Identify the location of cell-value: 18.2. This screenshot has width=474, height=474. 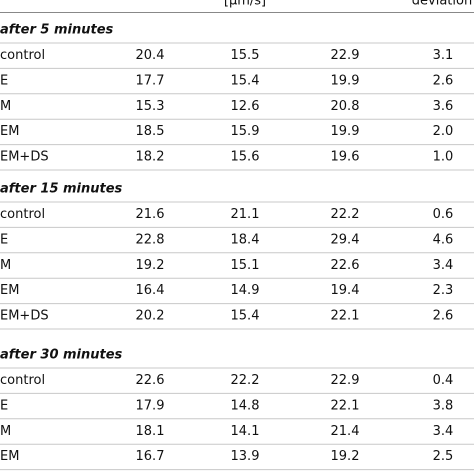
(150, 157).